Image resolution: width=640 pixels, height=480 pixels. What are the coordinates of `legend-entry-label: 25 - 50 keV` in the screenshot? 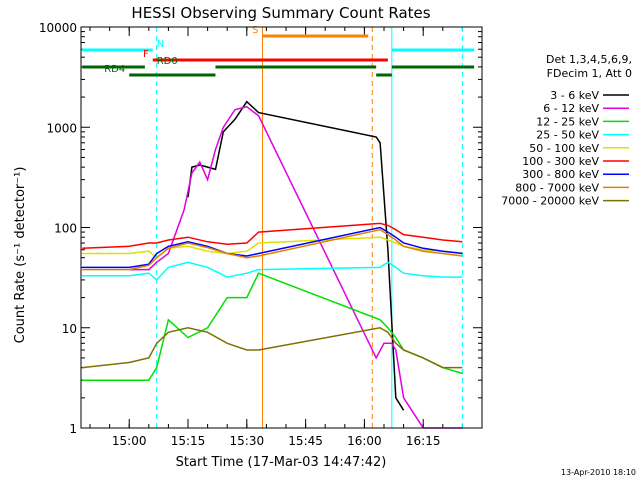 It's located at (567, 135).